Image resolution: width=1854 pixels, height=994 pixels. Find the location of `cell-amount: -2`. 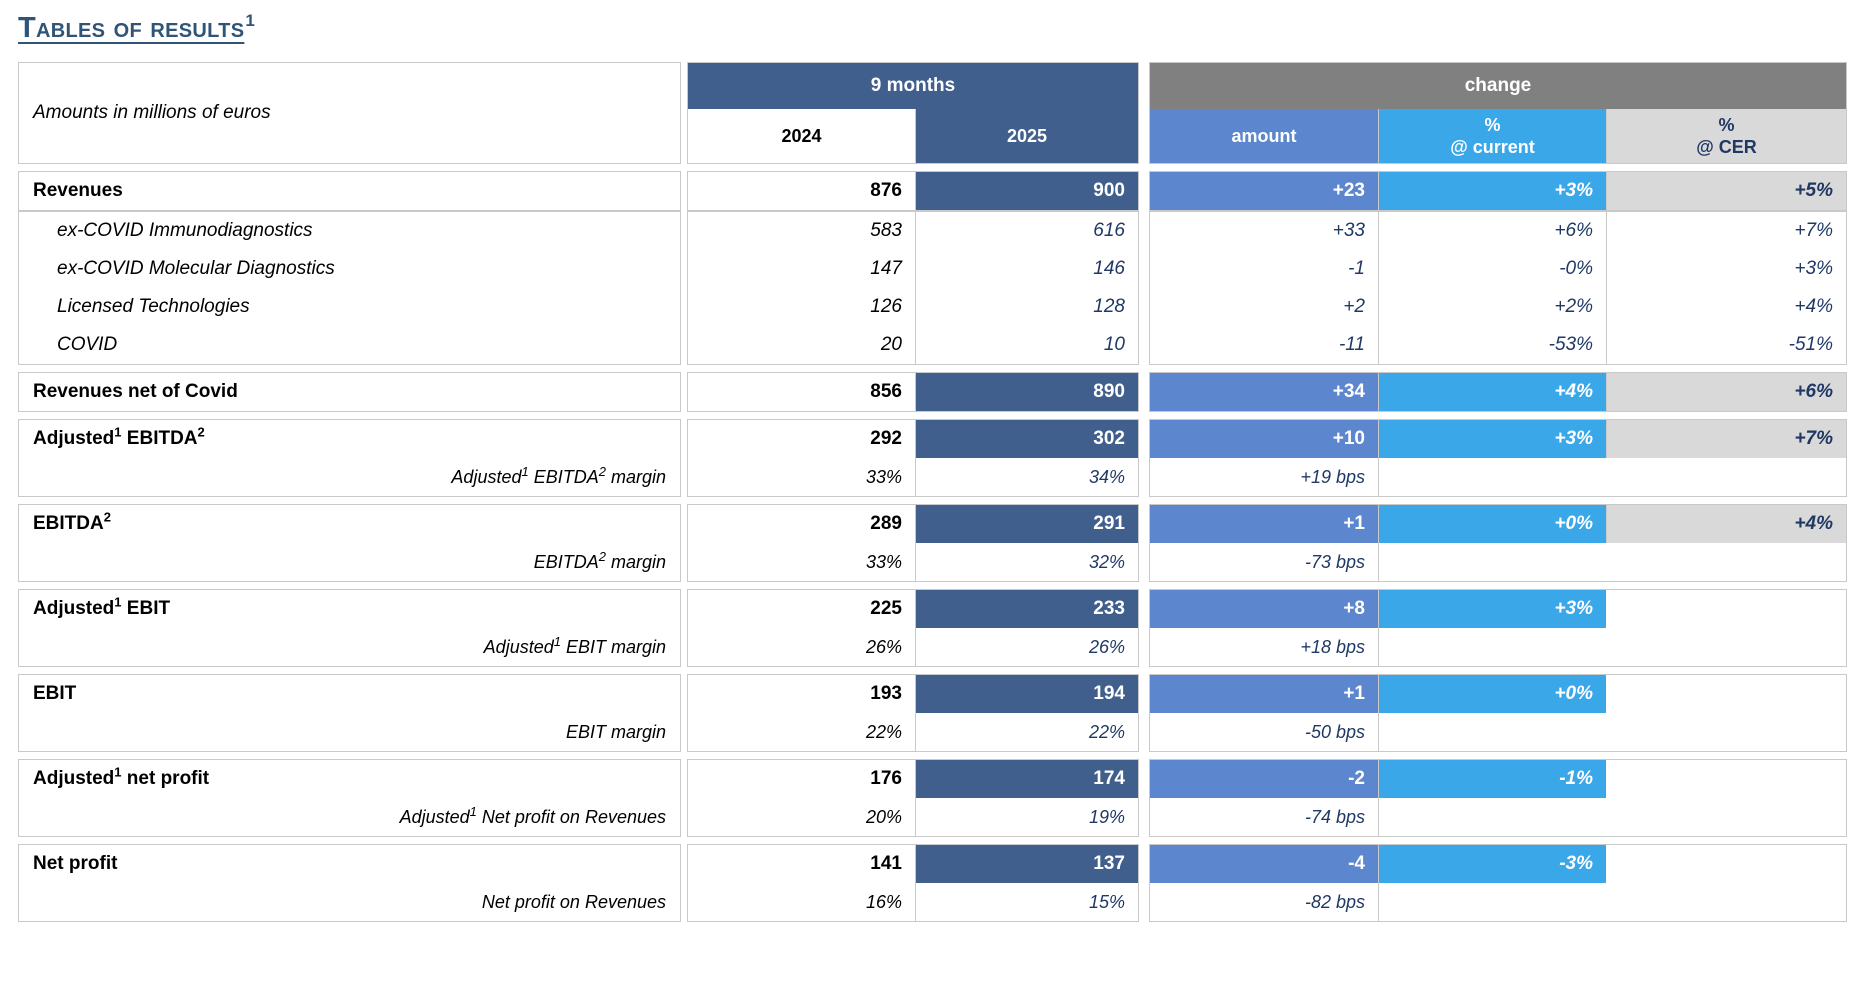

cell-amount: -2 is located at coordinates (1264, 779).